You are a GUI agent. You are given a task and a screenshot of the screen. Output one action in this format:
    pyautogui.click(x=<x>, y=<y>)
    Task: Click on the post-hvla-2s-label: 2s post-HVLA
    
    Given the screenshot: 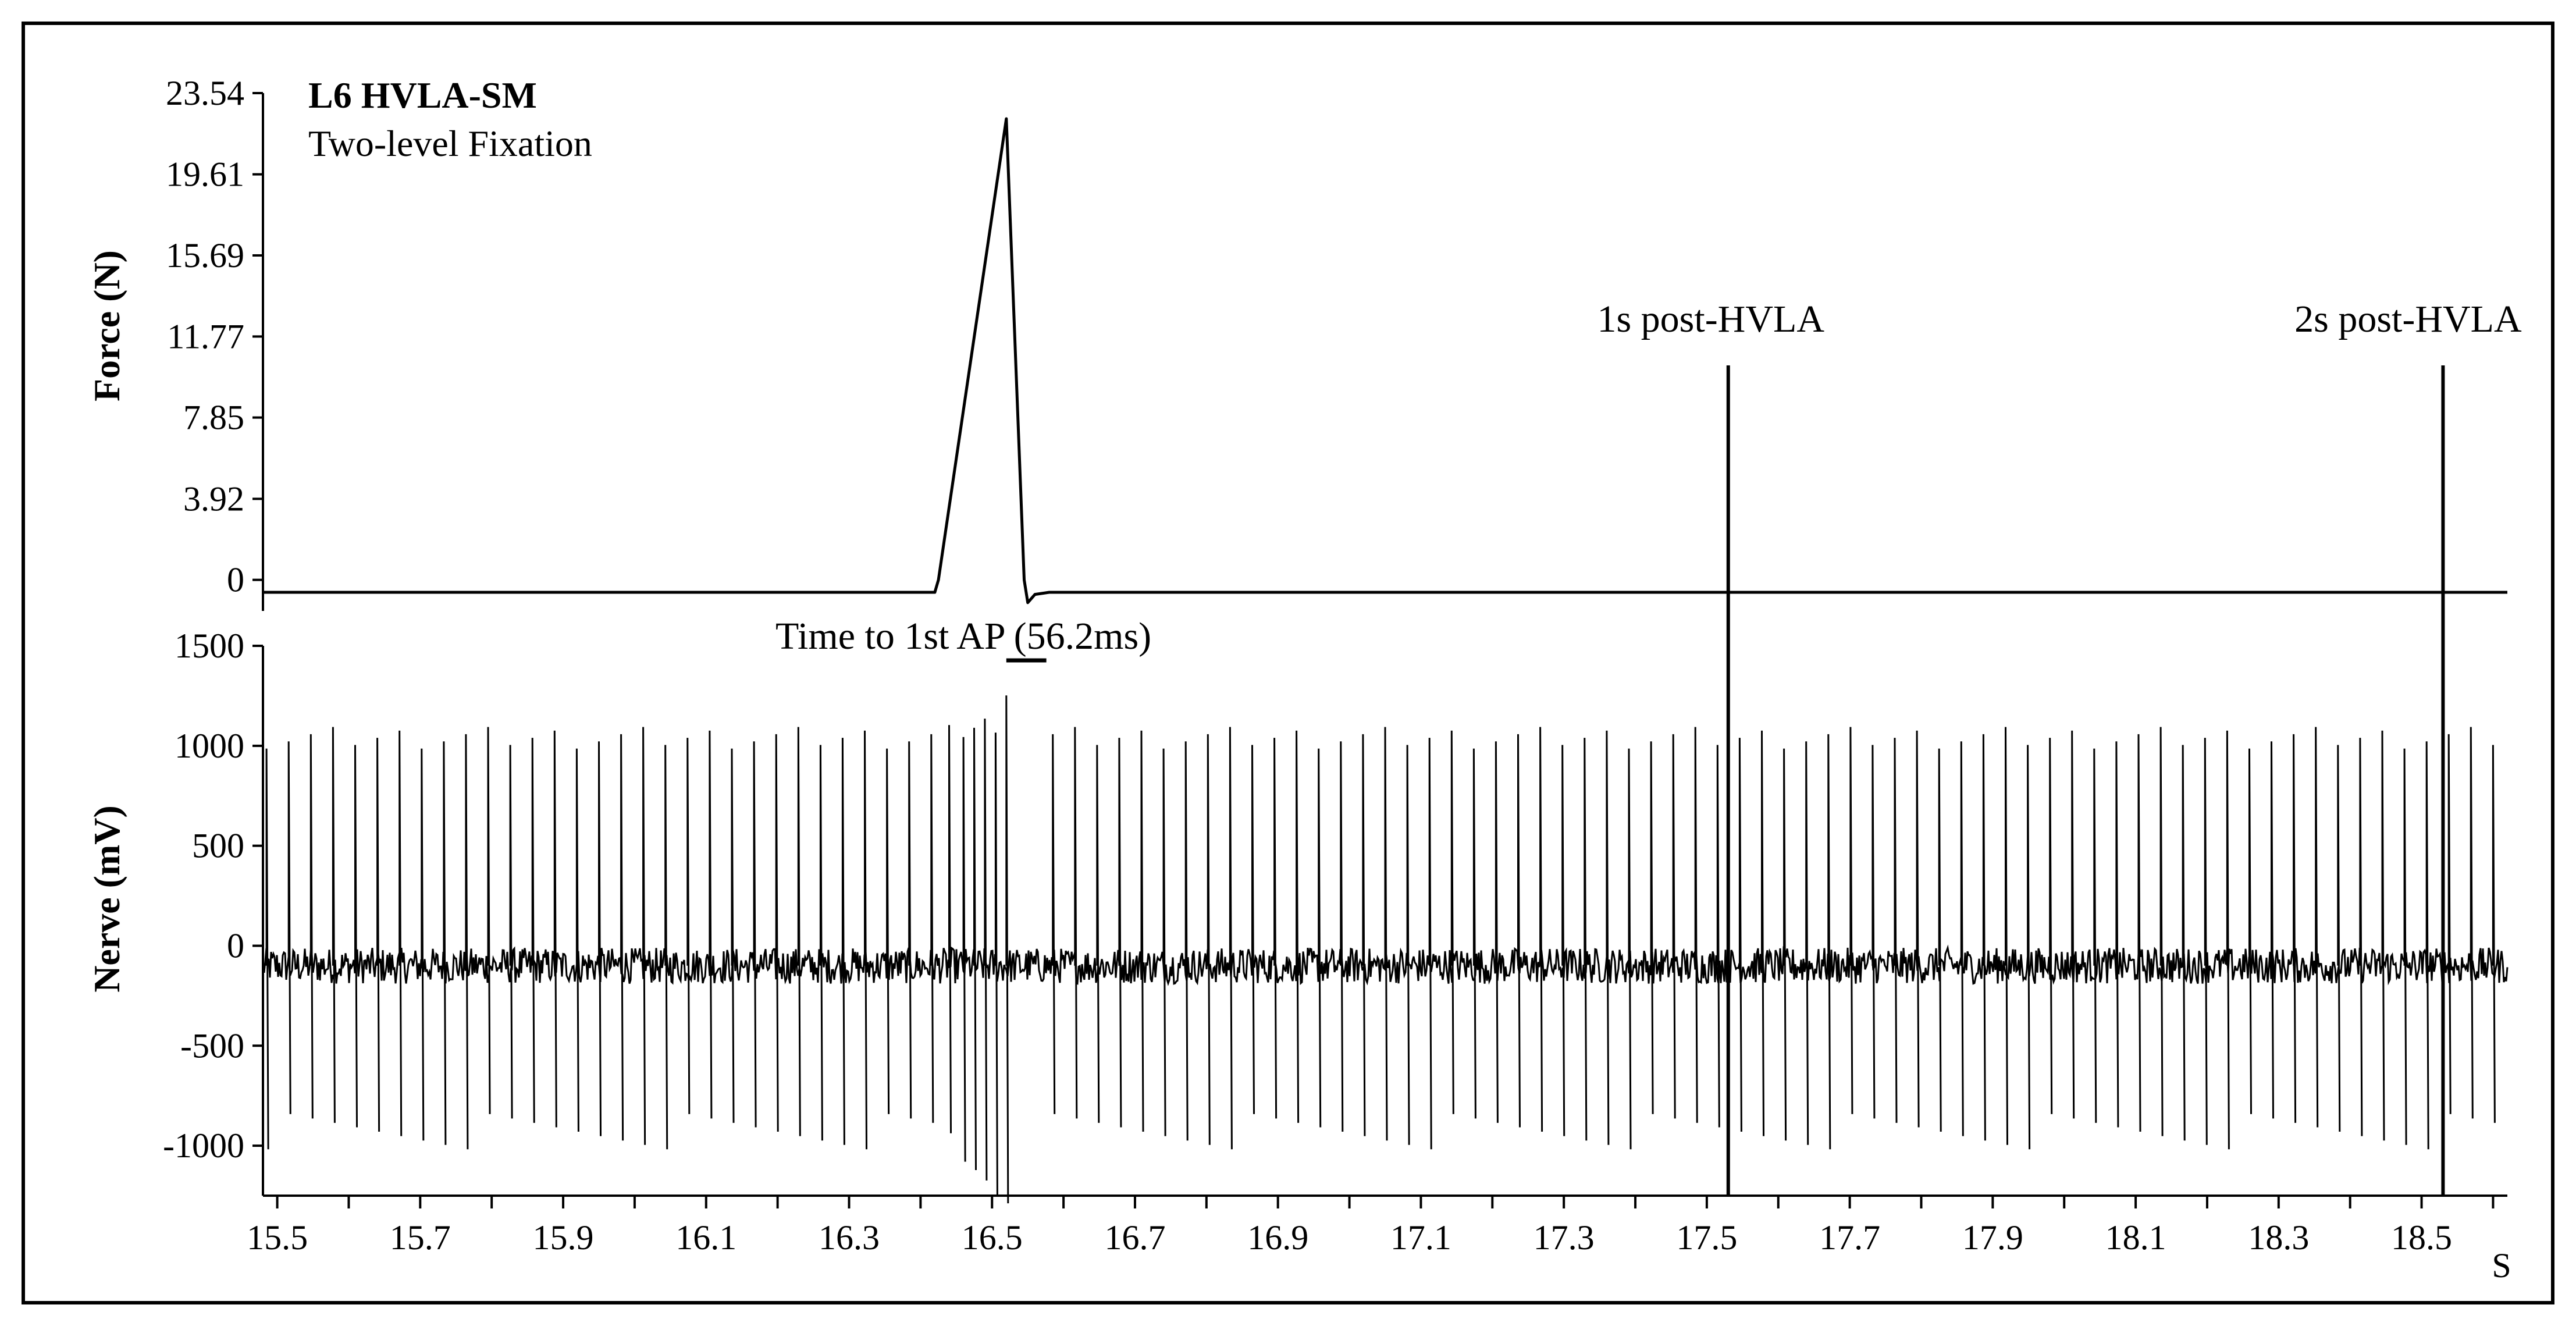 What is the action you would take?
    pyautogui.click(x=2408, y=319)
    